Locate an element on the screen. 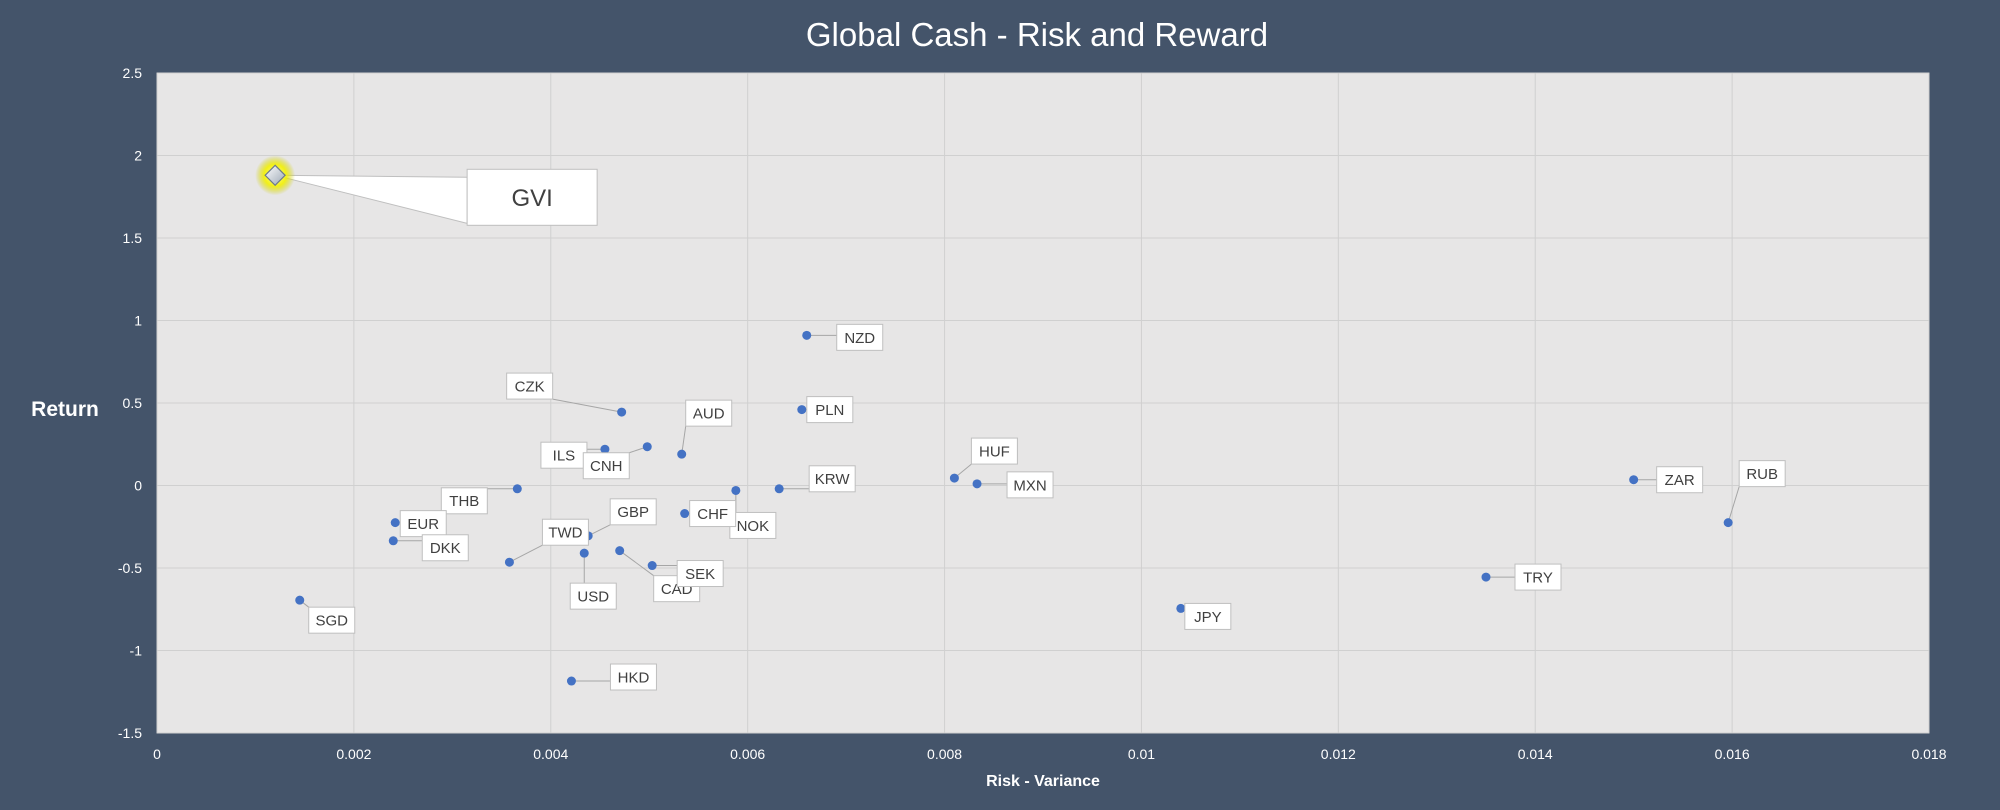 The width and height of the screenshot is (2000, 810). y-axis-ticks: 2.5 2 1.5 1 0.5 0 -0.5 -1 -1.5 is located at coordinates (130, 403).